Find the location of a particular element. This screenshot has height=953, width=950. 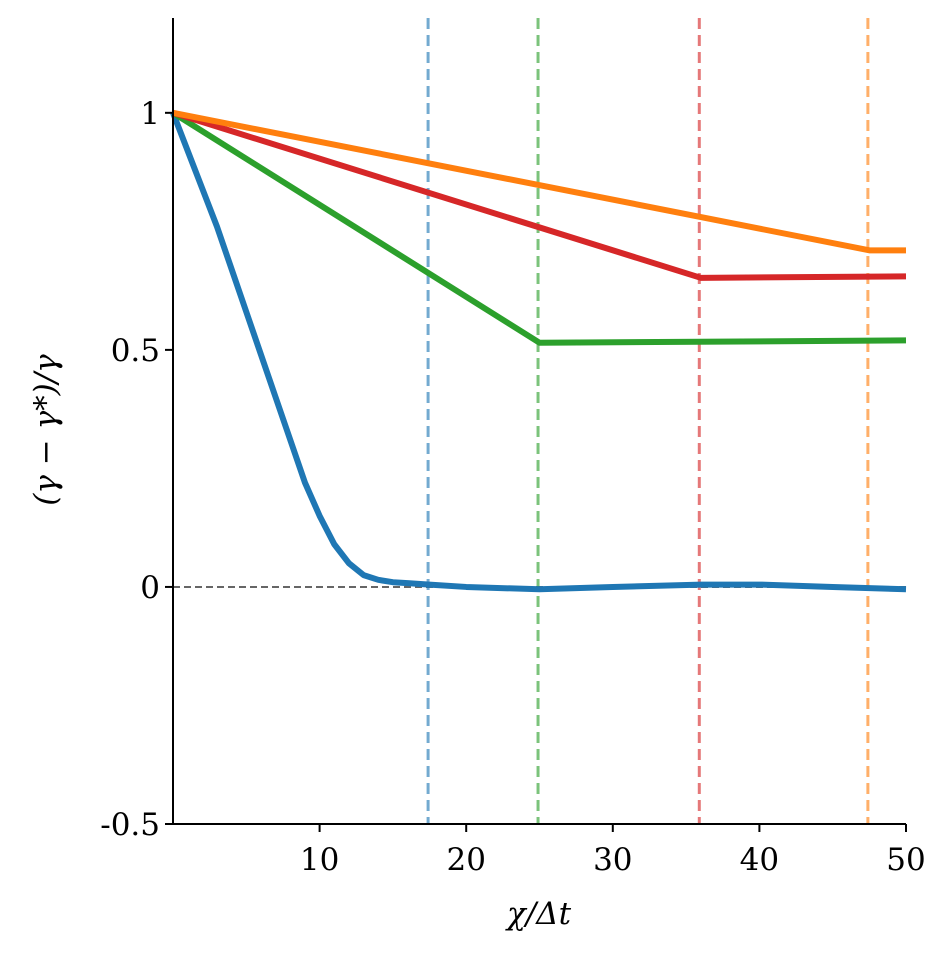

x-ticks: 10 20 30 40 50 is located at coordinates (613, 851).